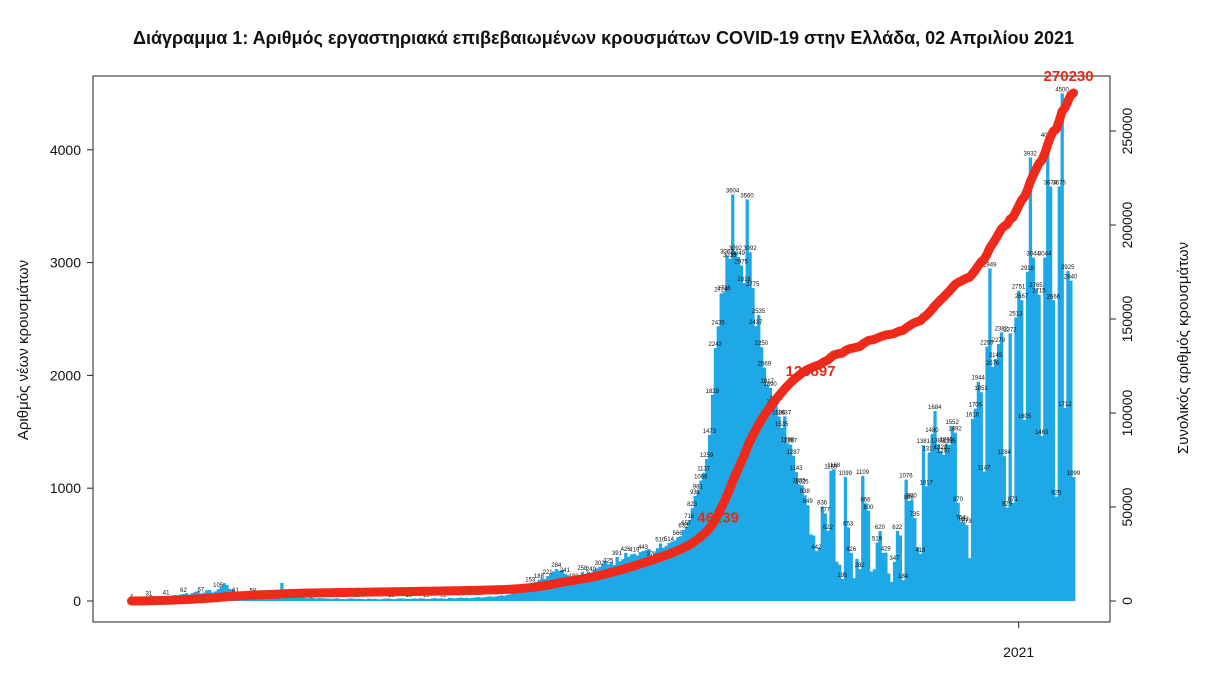  Describe the element at coordinates (678, 534) in the screenshot. I see `bar-value-label: 566` at that location.